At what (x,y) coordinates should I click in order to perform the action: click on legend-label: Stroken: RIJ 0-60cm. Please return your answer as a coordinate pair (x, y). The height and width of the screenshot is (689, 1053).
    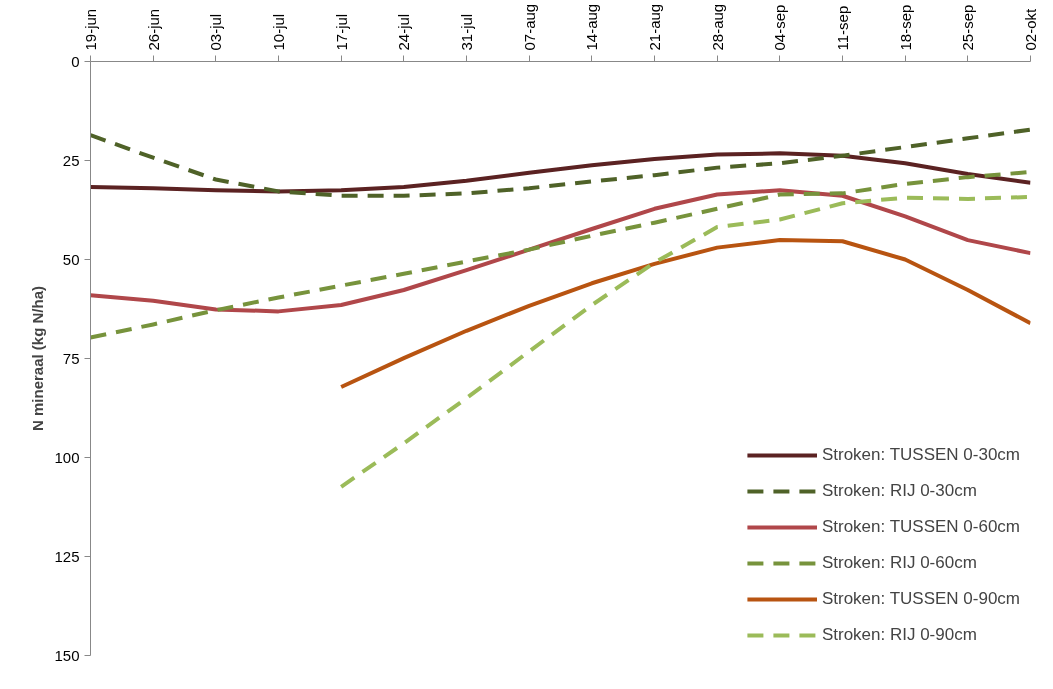
    Looking at the image, I should click on (899, 563).